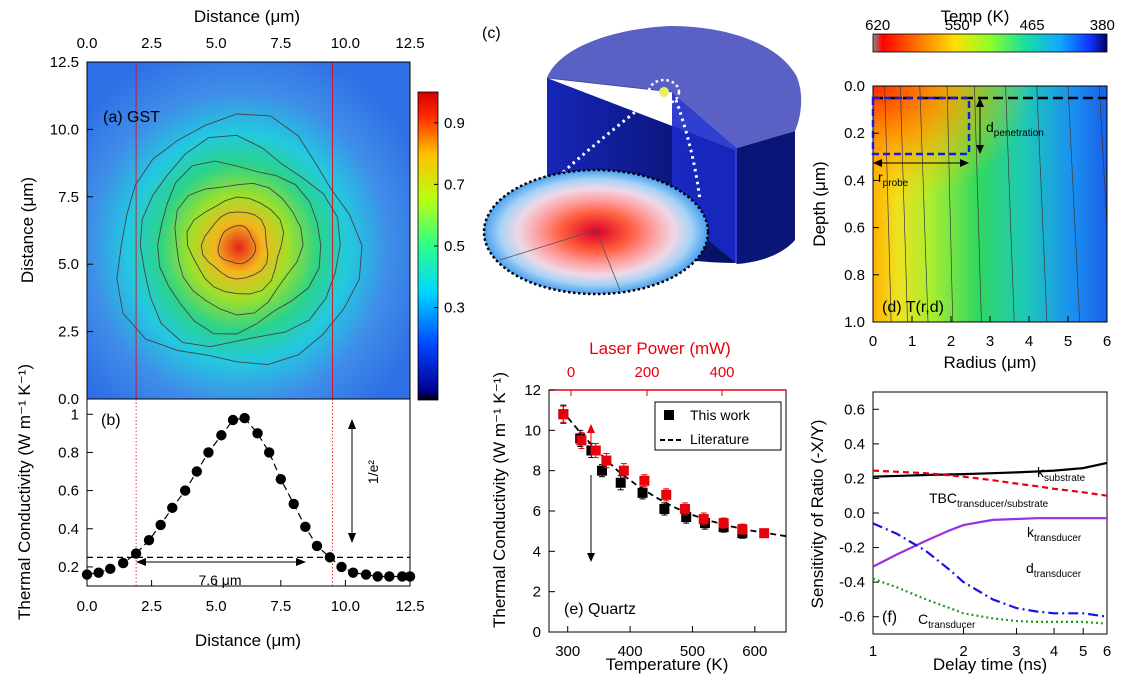 The image size is (1131, 684). What do you see at coordinates (75, 414) in the screenshot?
I see `panel-b-y-tick: 1` at bounding box center [75, 414].